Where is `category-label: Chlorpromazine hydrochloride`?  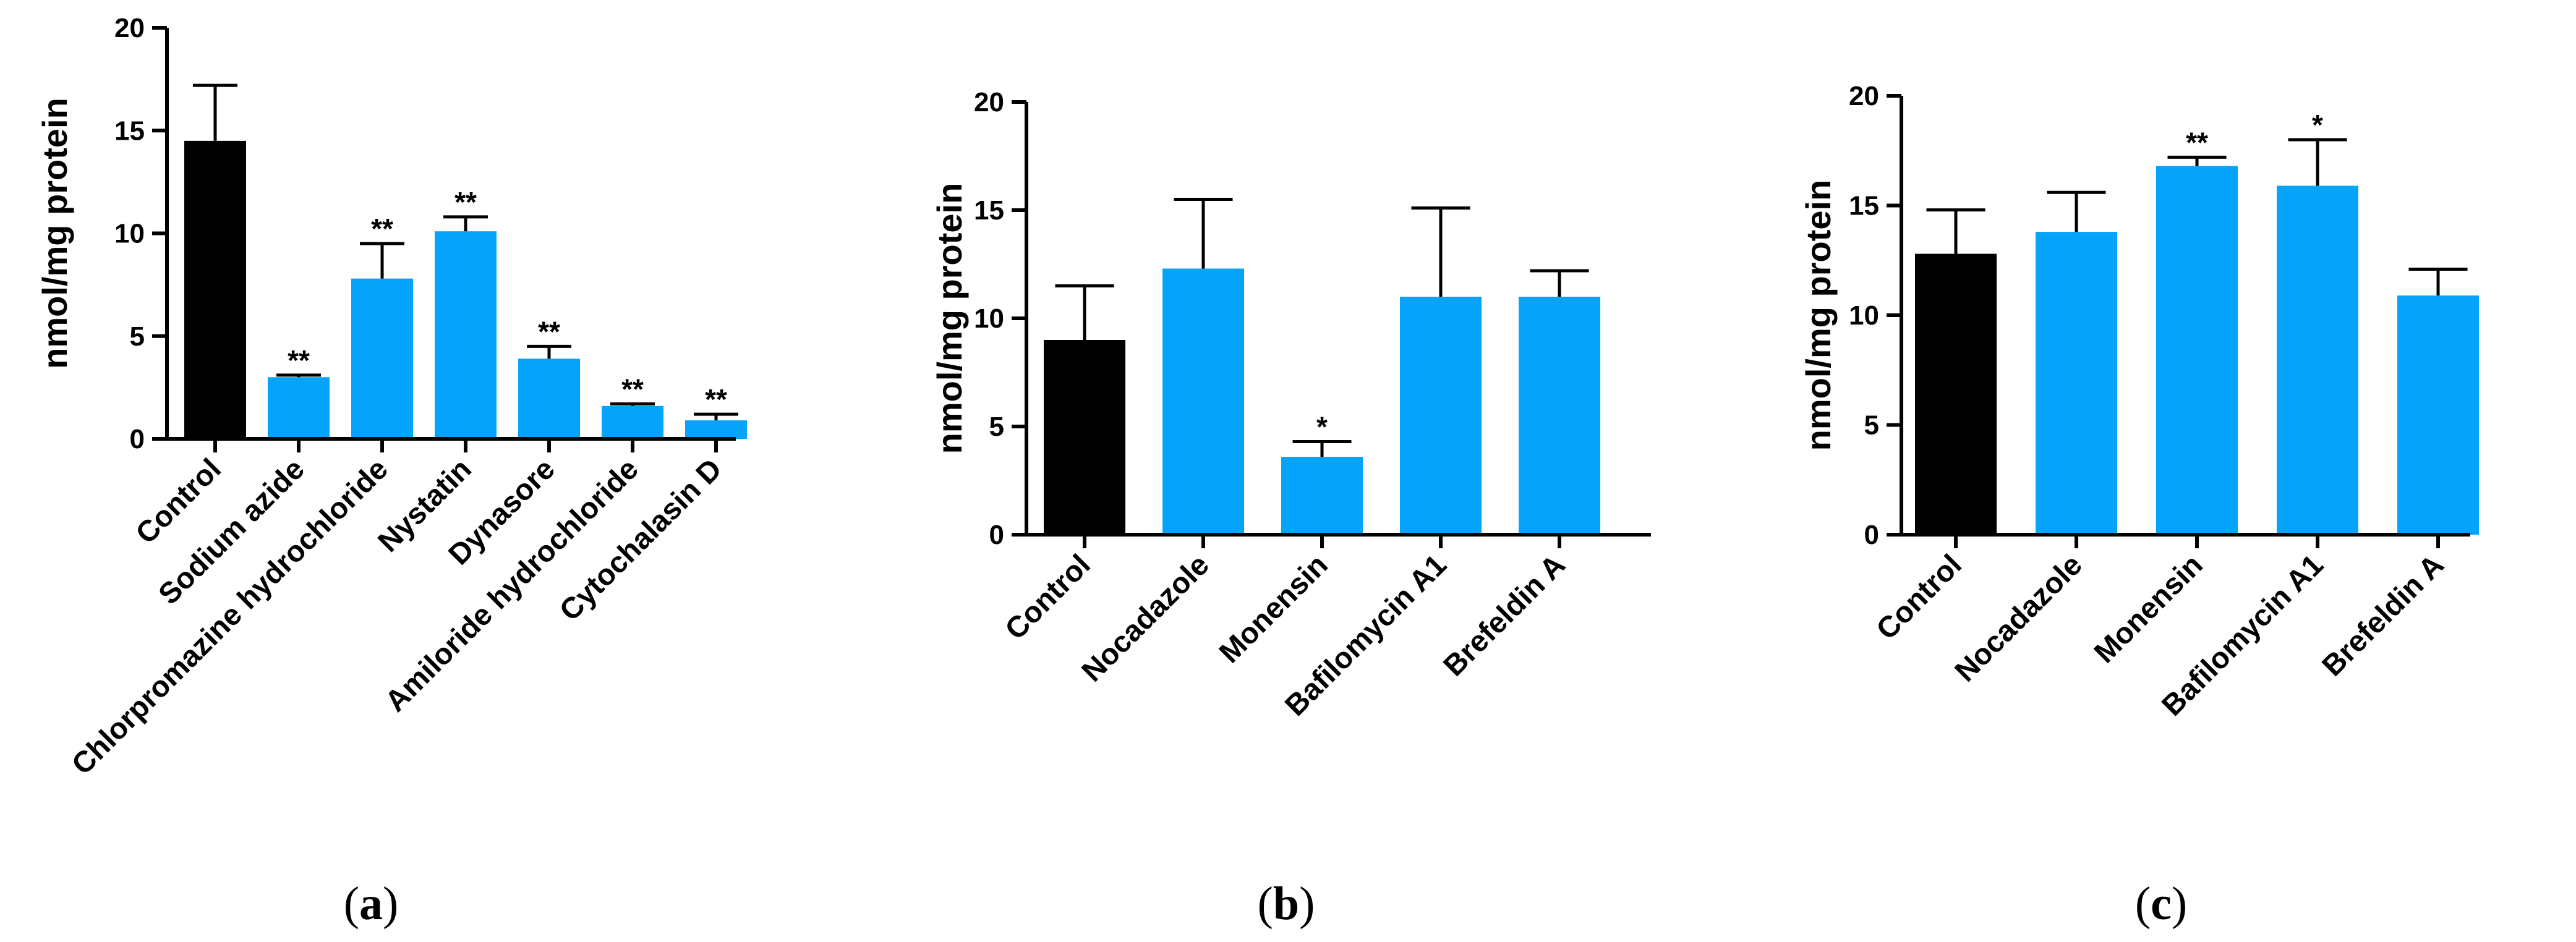 category-label: Chlorpromazine hydrochloride is located at coordinates (230, 617).